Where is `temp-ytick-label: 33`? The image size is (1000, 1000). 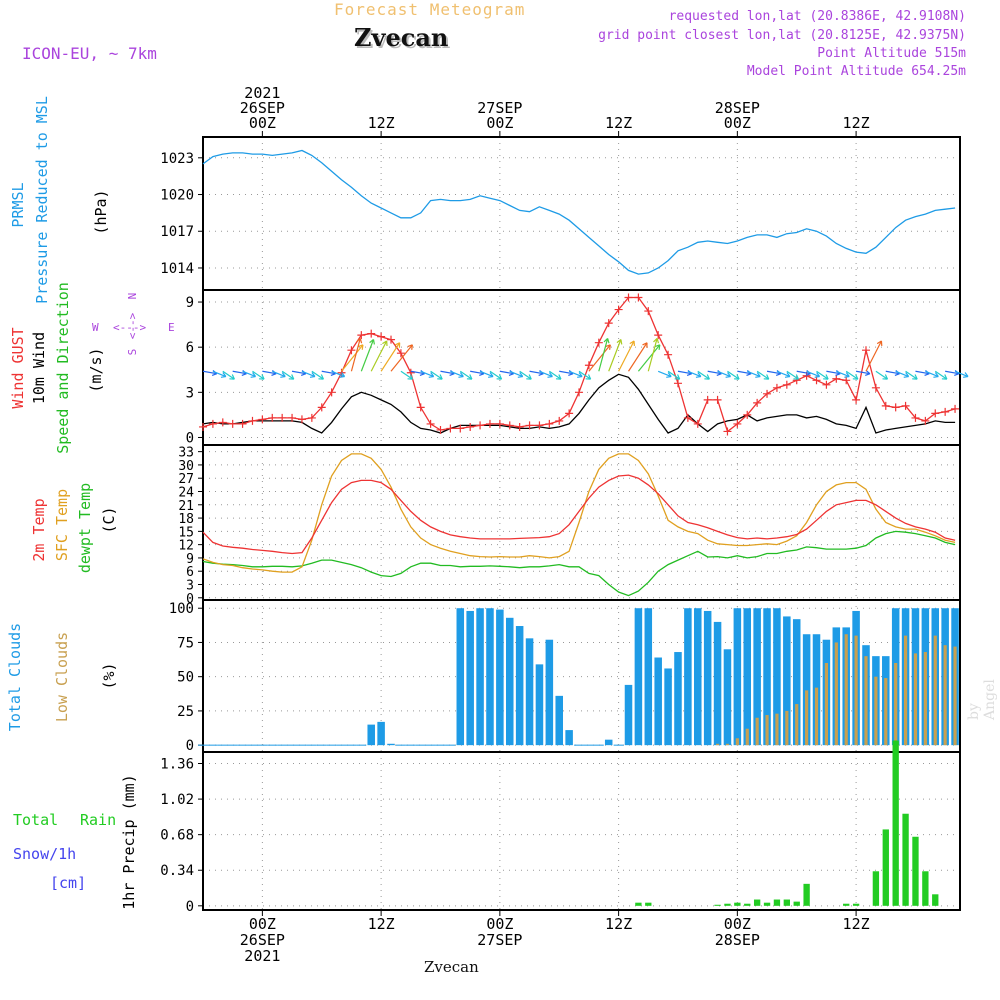
temp-ytick-label: 33 is located at coordinates (186, 453).